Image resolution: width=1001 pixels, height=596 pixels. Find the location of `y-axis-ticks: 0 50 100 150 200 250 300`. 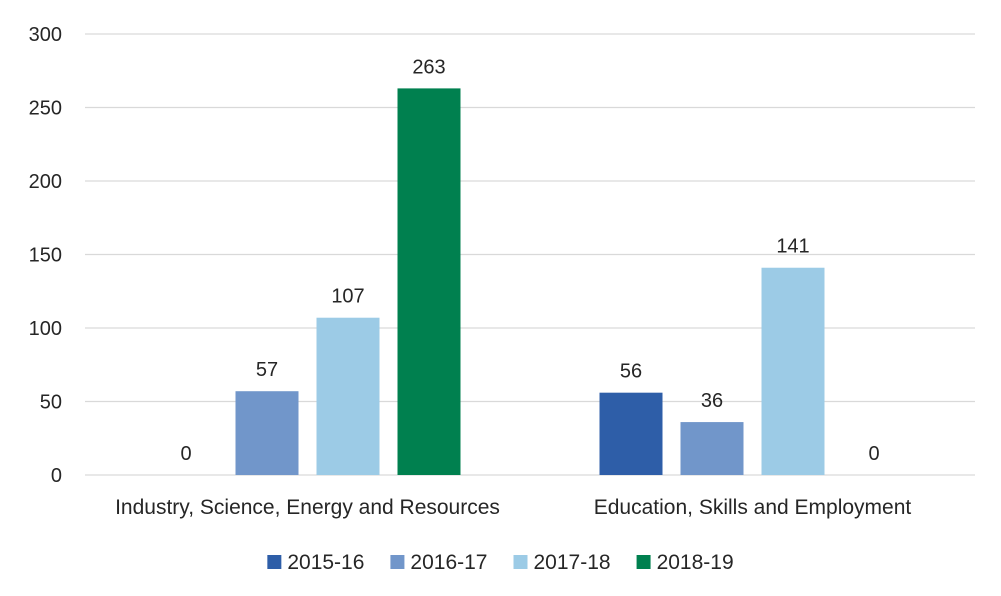

y-axis-ticks: 0 50 100 150 200 250 300 is located at coordinates (45, 255).